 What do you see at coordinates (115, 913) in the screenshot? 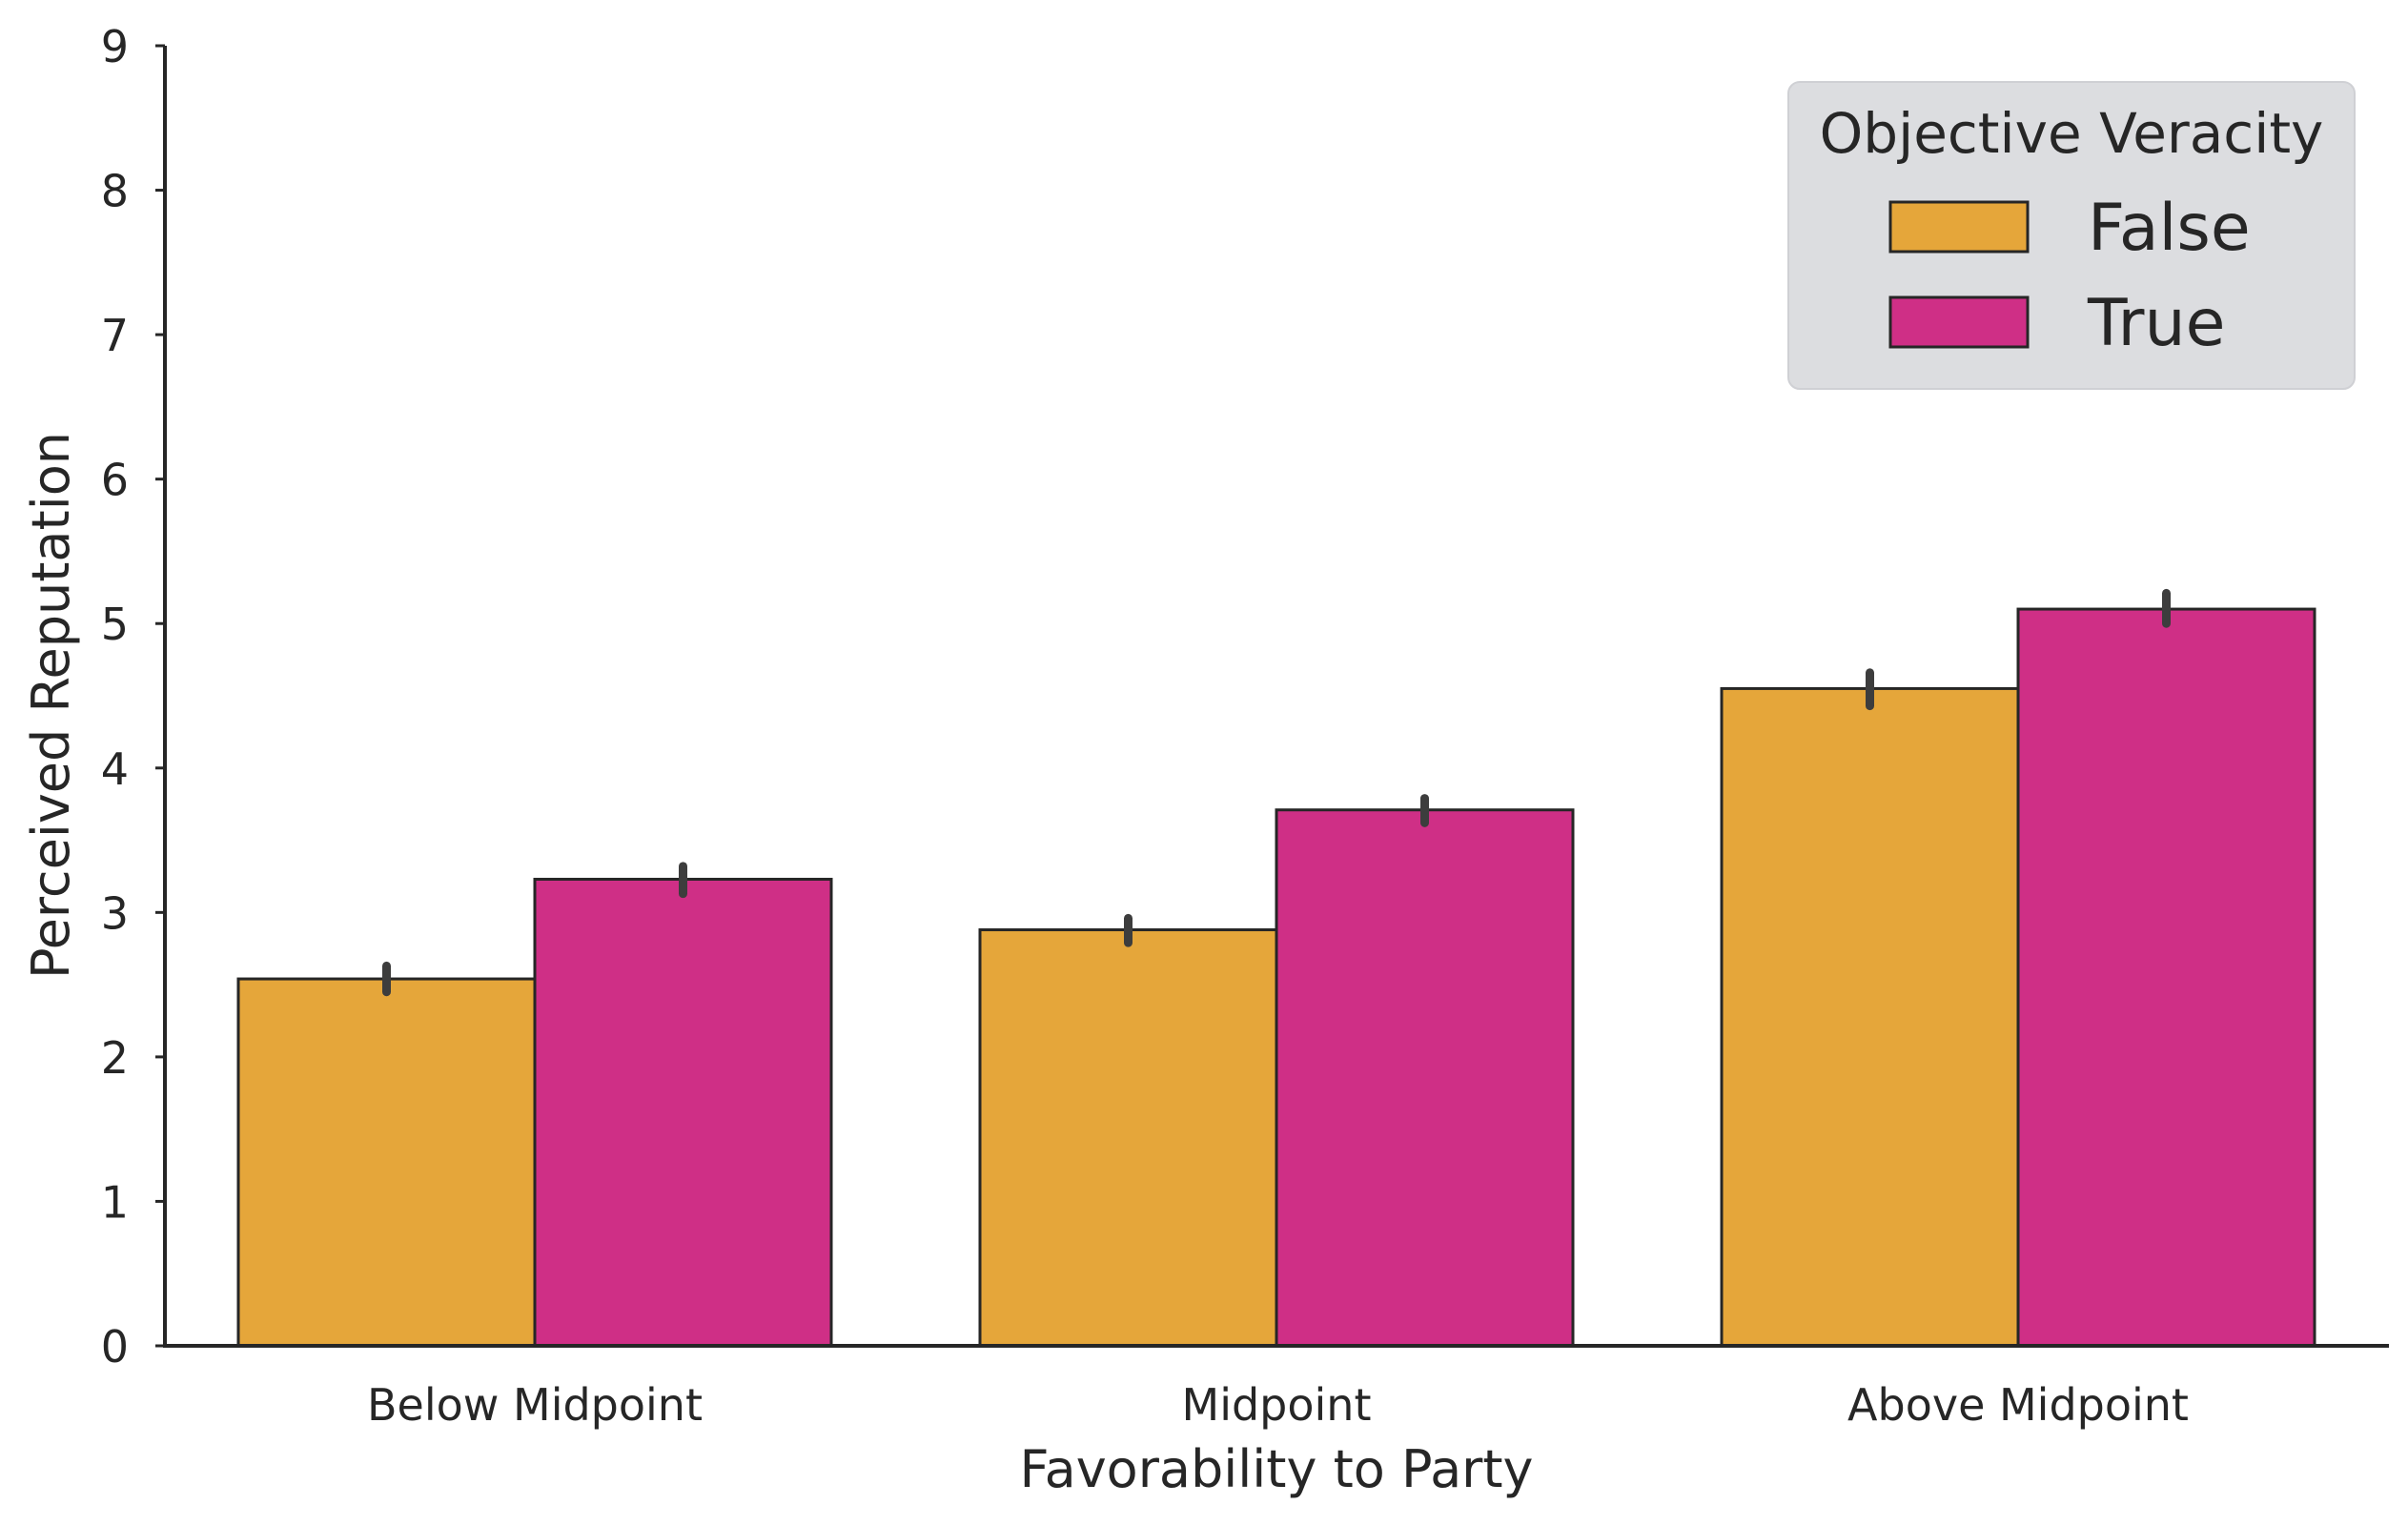
I see `y-tick-label-3: 3` at bounding box center [115, 913].